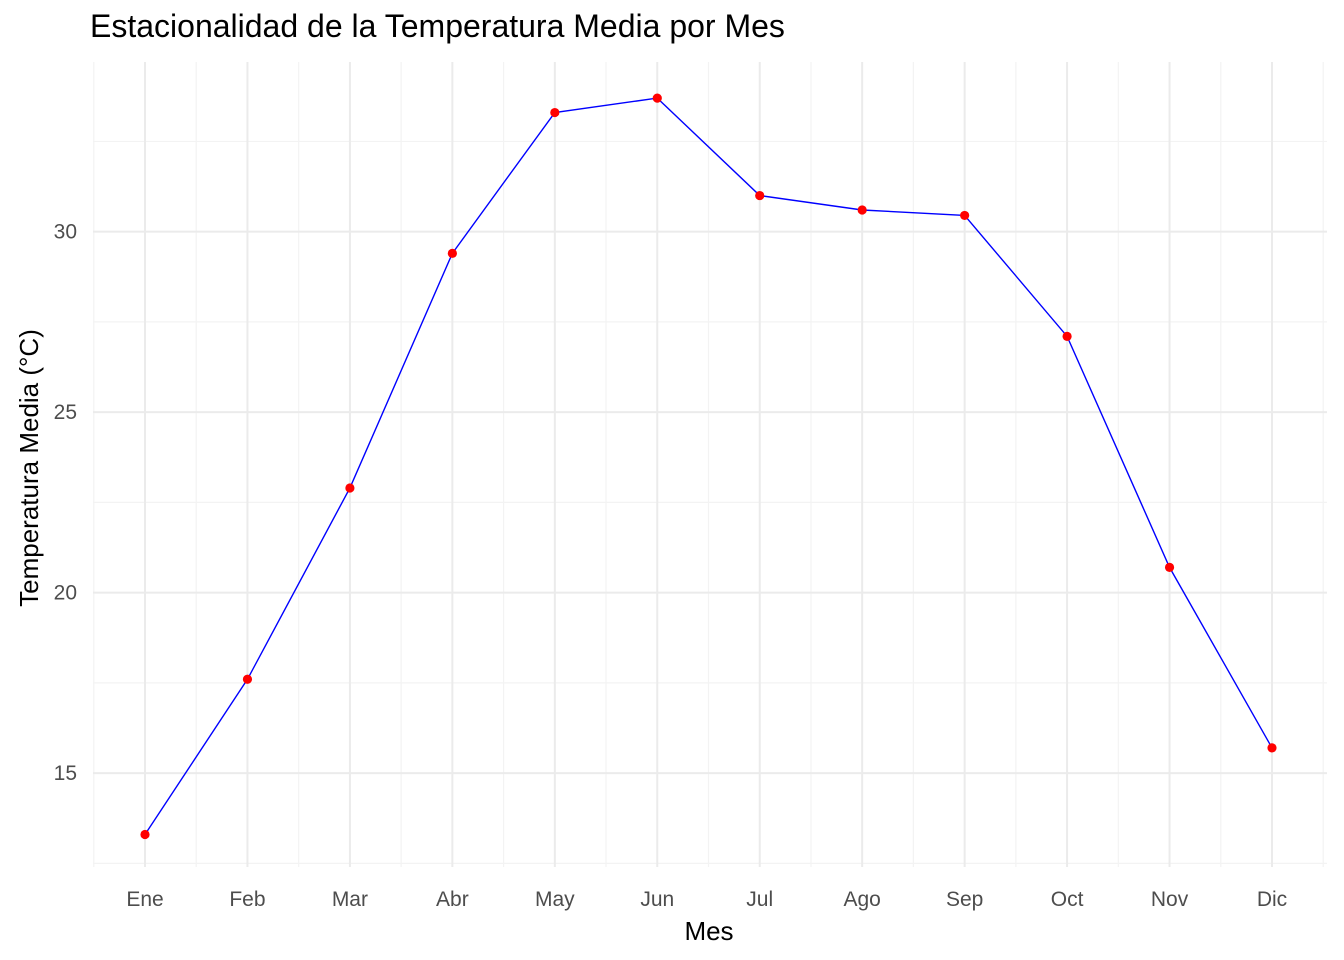  What do you see at coordinates (350, 899) in the screenshot?
I see `x-tick-label-mar: Mar` at bounding box center [350, 899].